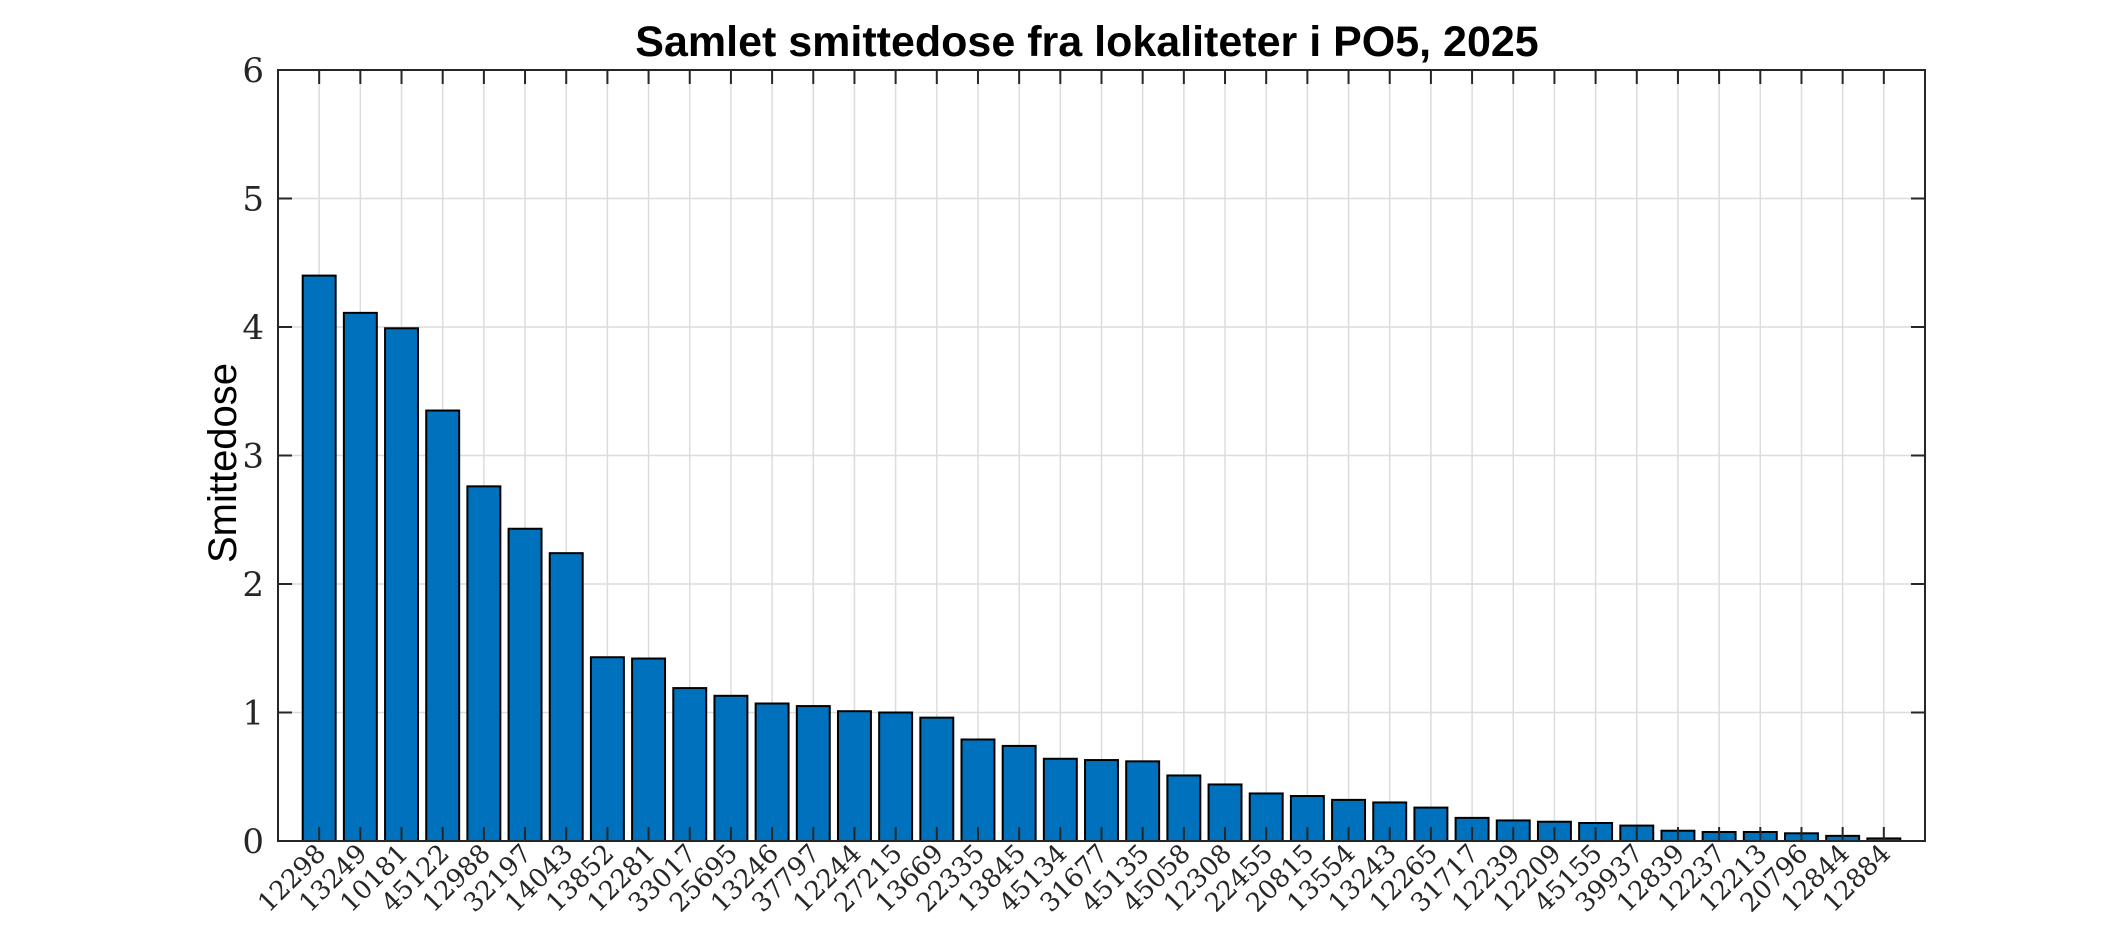 The width and height of the screenshot is (2126, 945). Describe the element at coordinates (253, 714) in the screenshot. I see `y-tick-label: 1` at that location.